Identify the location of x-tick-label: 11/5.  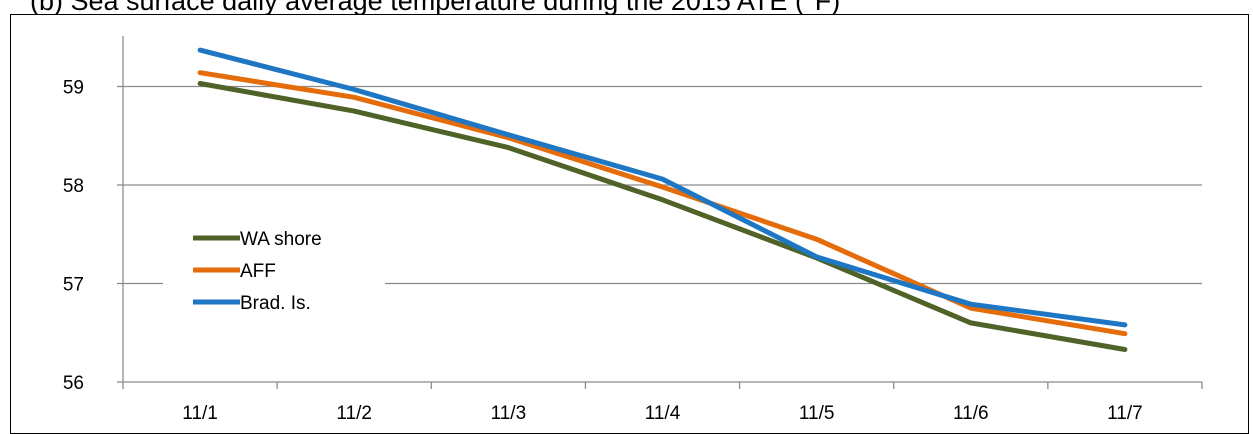
(817, 413).